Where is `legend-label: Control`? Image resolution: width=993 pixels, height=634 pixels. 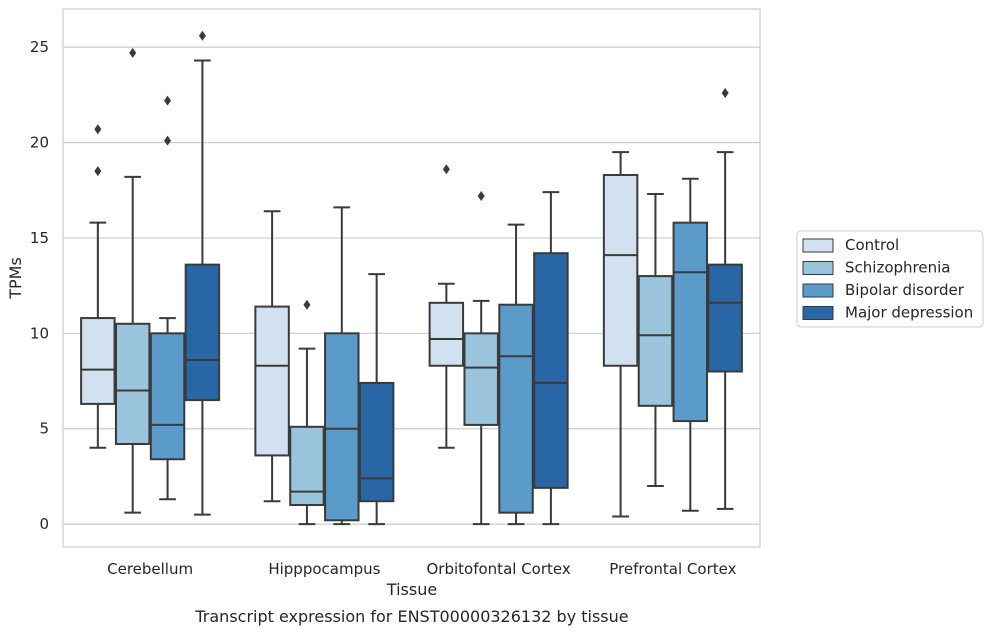 legend-label: Control is located at coordinates (872, 245).